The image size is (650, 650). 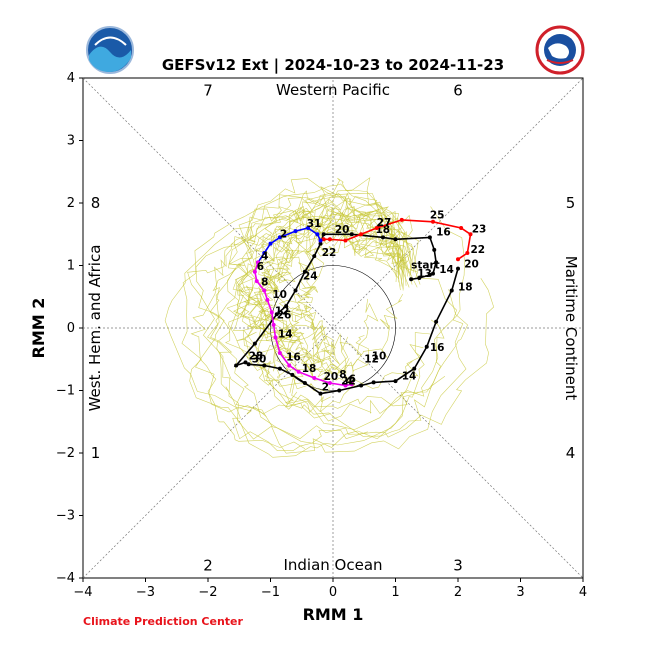 I want to click on y-tick-label: 4, so click(x=71, y=78).